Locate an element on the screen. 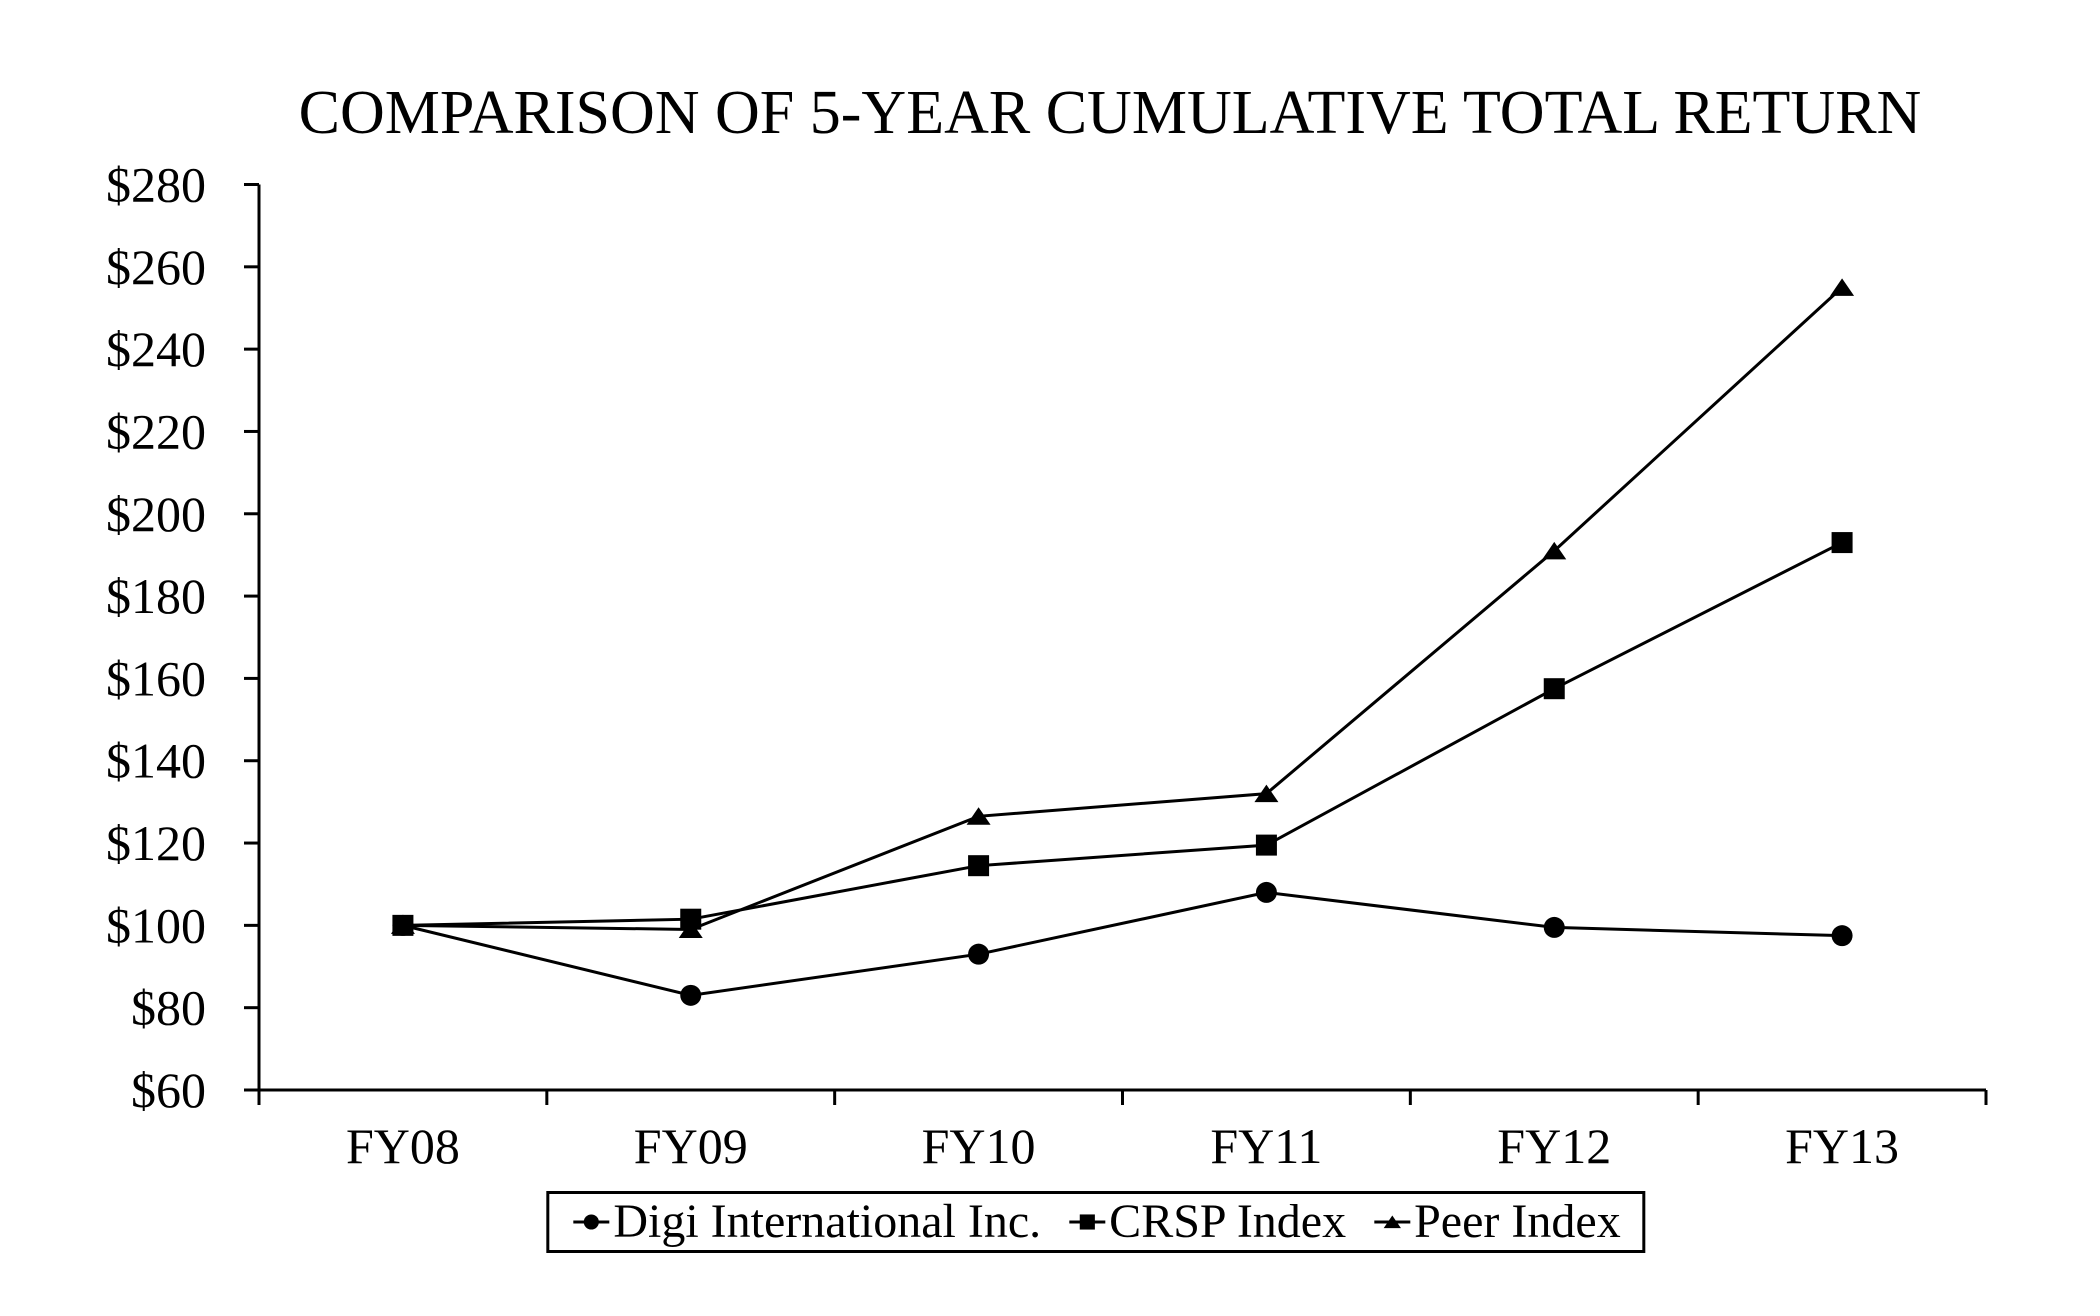 This screenshot has width=2100, height=1316. legend-item-crsp-index: CRSP Index is located at coordinates (1206, 1222).